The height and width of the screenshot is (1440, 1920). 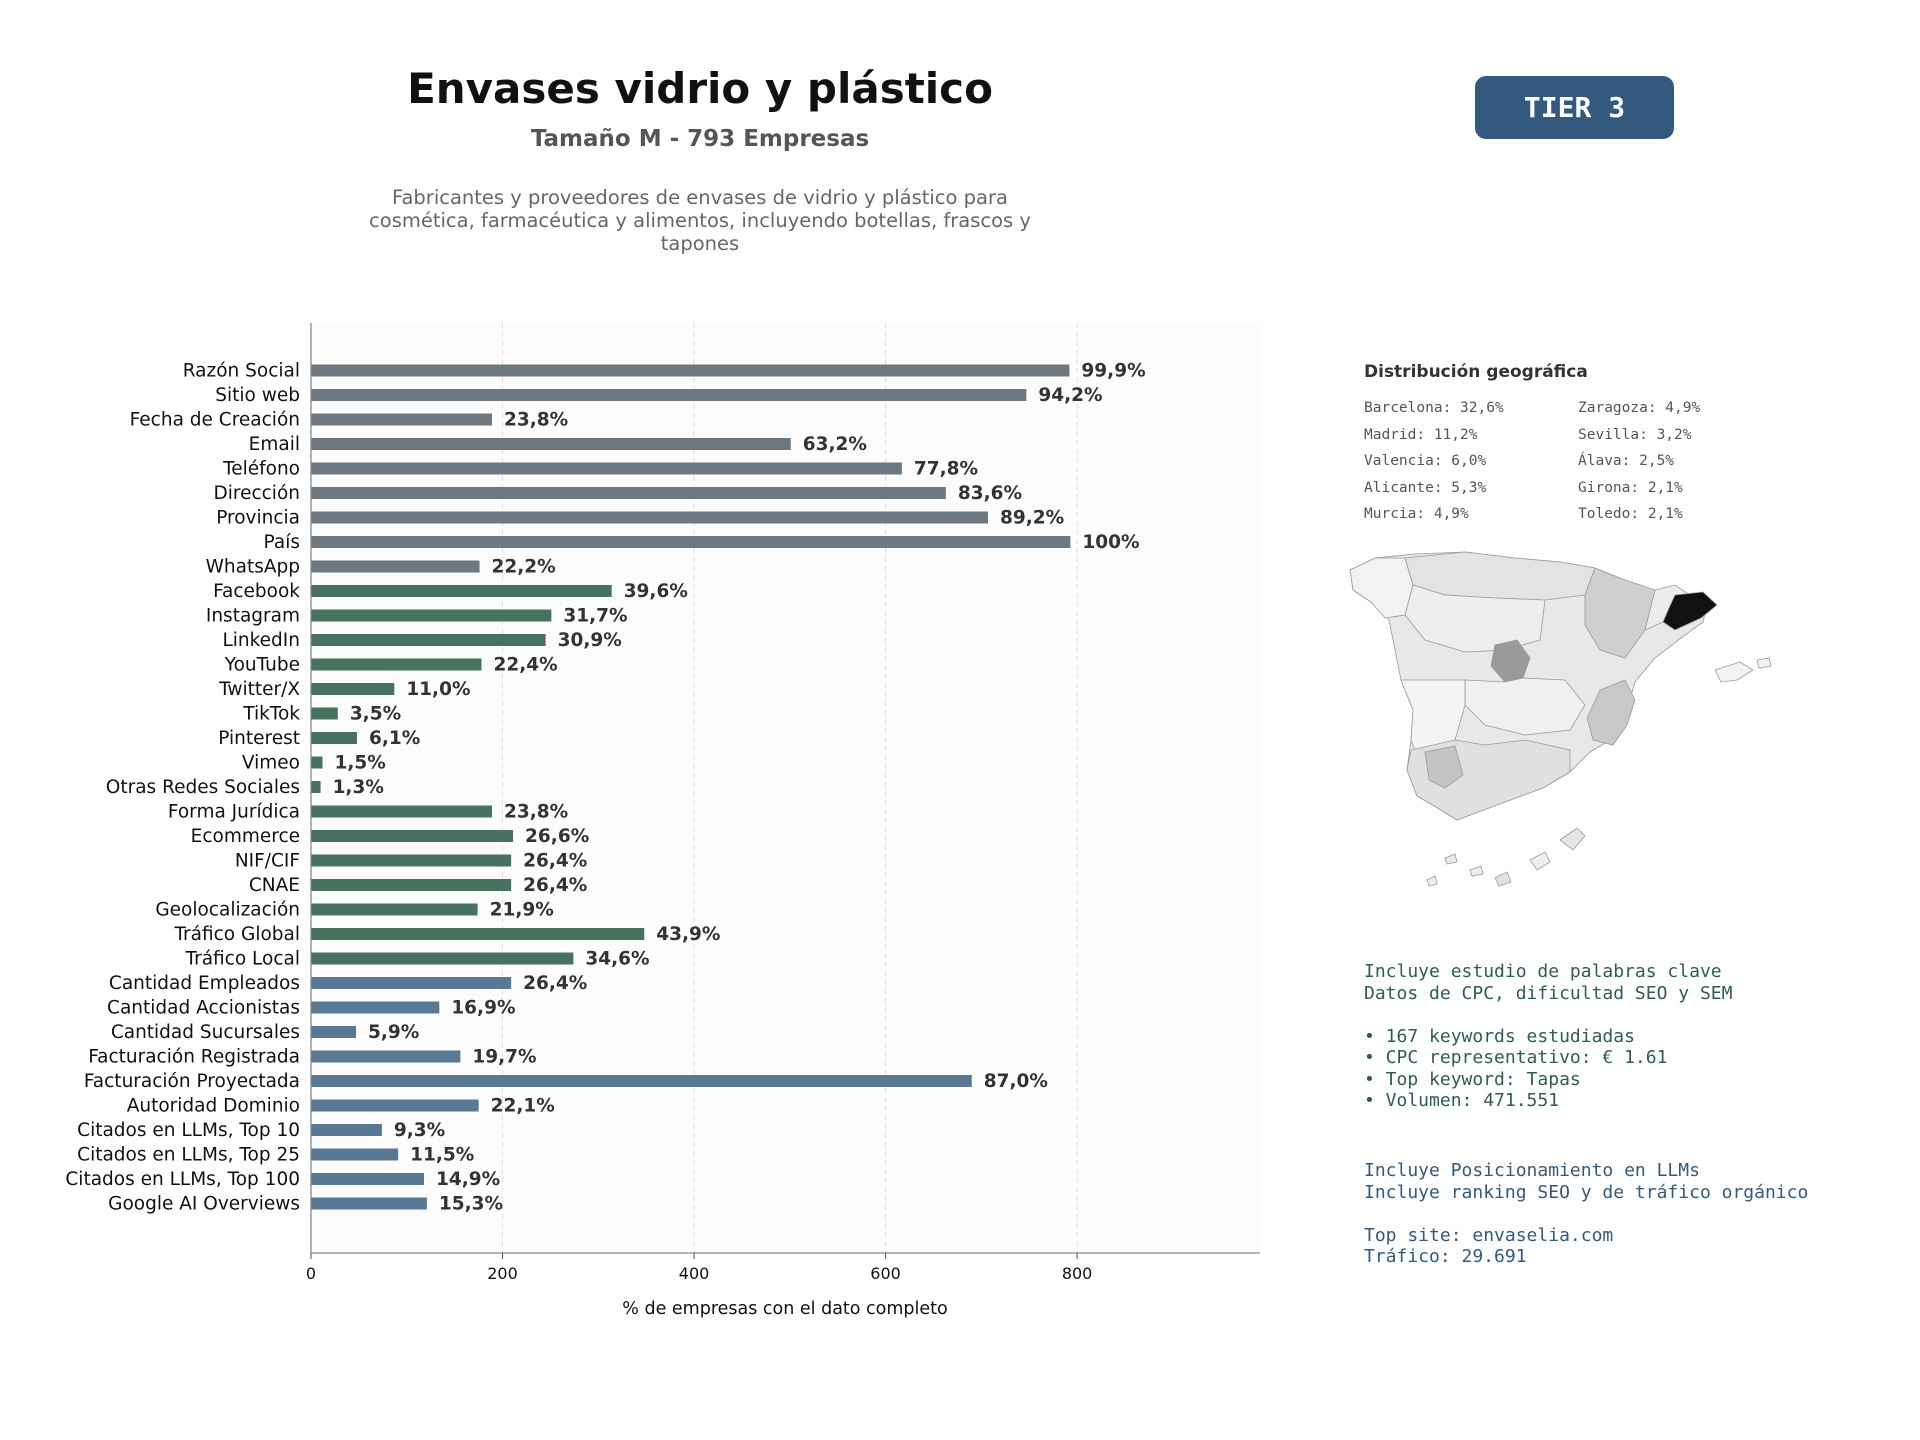 What do you see at coordinates (946, 469) in the screenshot?
I see `value-label: 77,8%` at bounding box center [946, 469].